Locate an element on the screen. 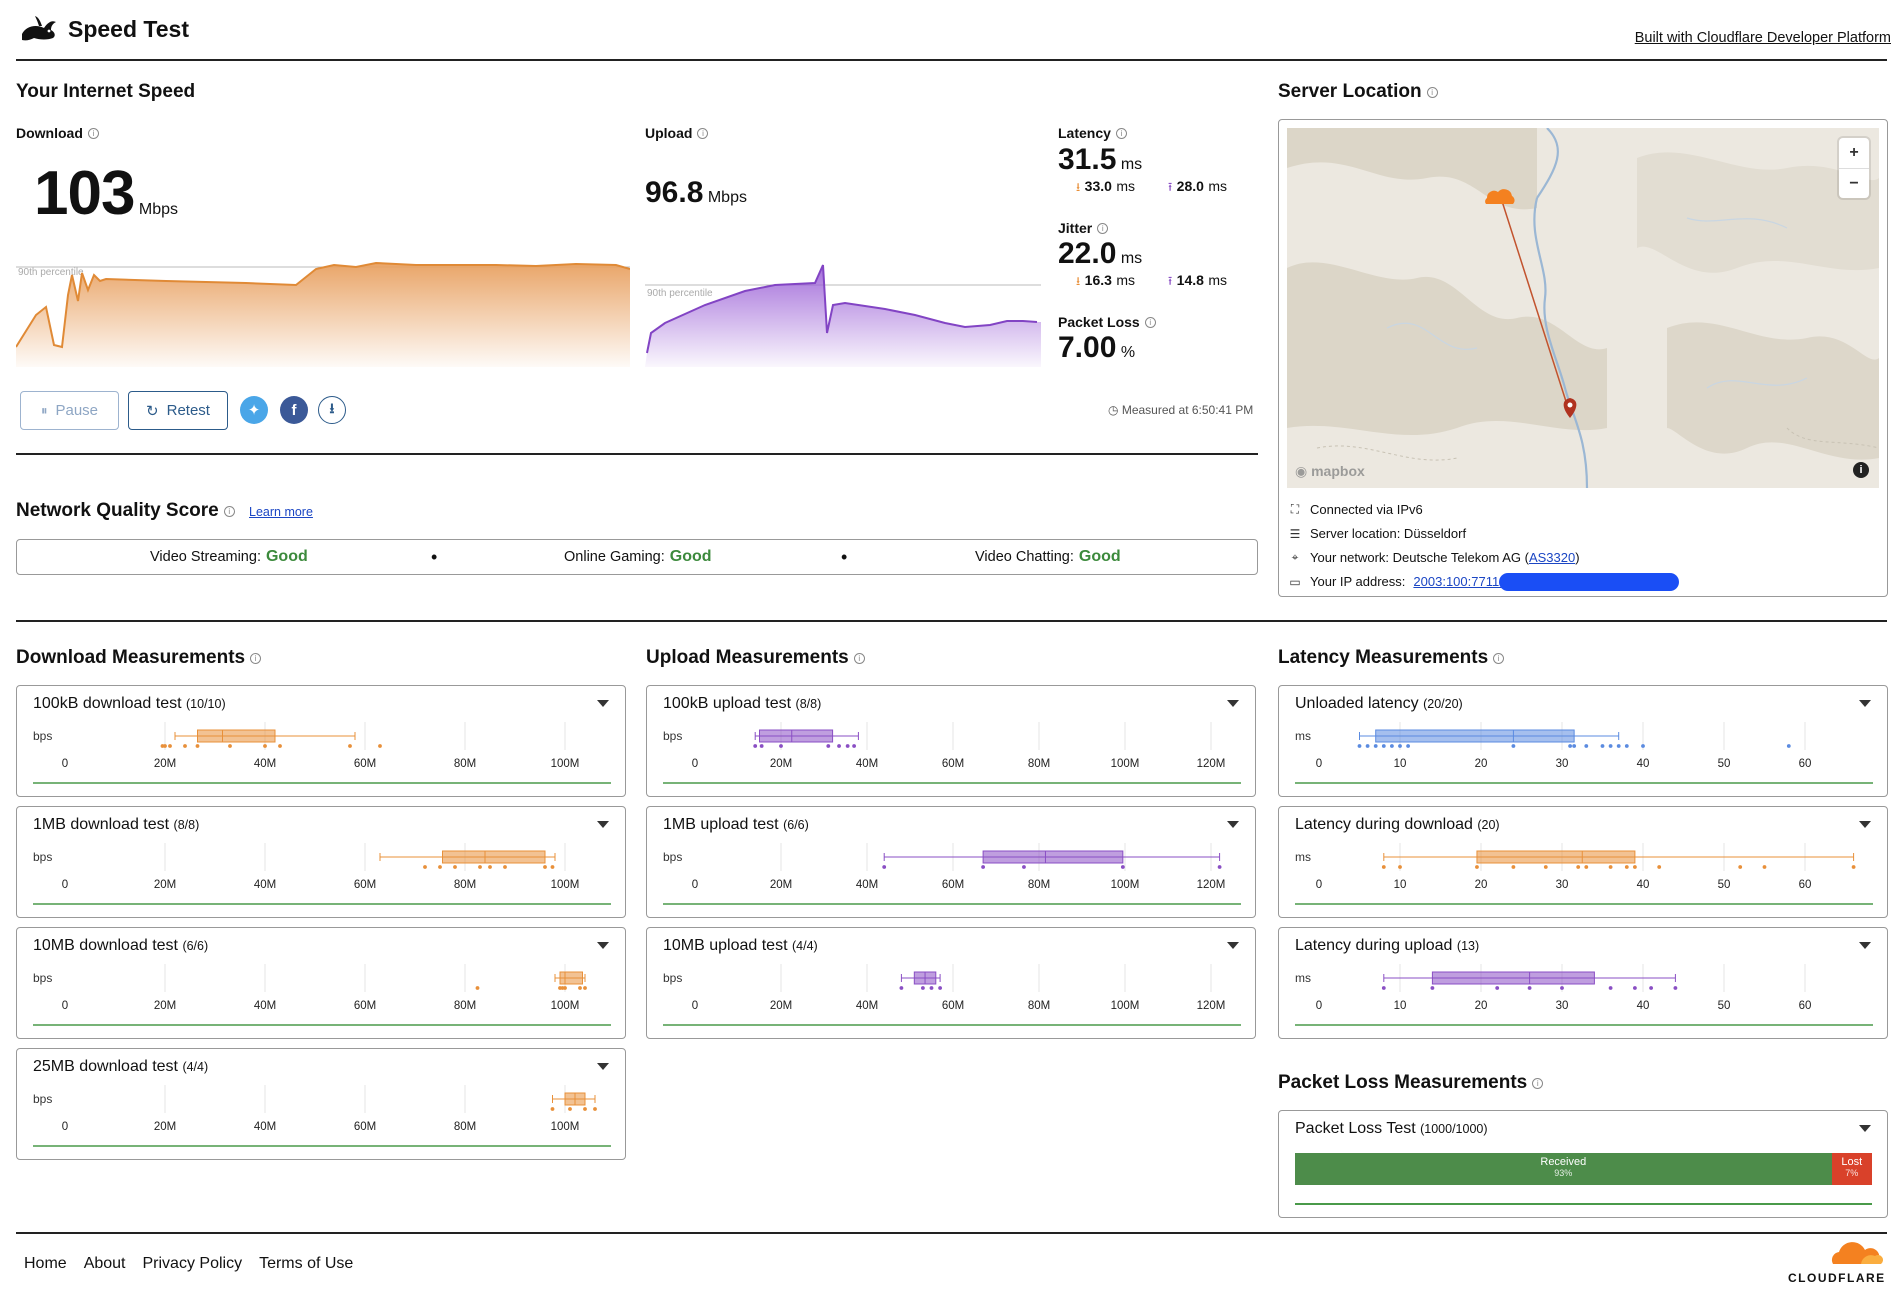  upload-measurements-info-icon is located at coordinates (859, 658).